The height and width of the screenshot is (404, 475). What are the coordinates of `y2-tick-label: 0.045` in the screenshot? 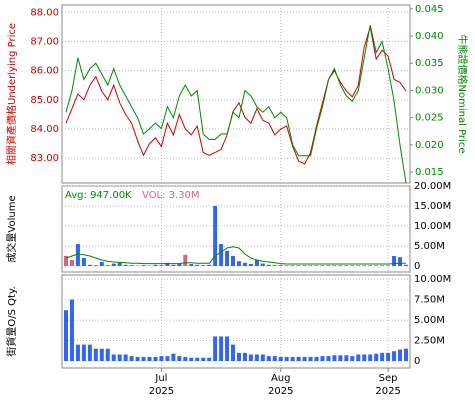 It's located at (429, 9).